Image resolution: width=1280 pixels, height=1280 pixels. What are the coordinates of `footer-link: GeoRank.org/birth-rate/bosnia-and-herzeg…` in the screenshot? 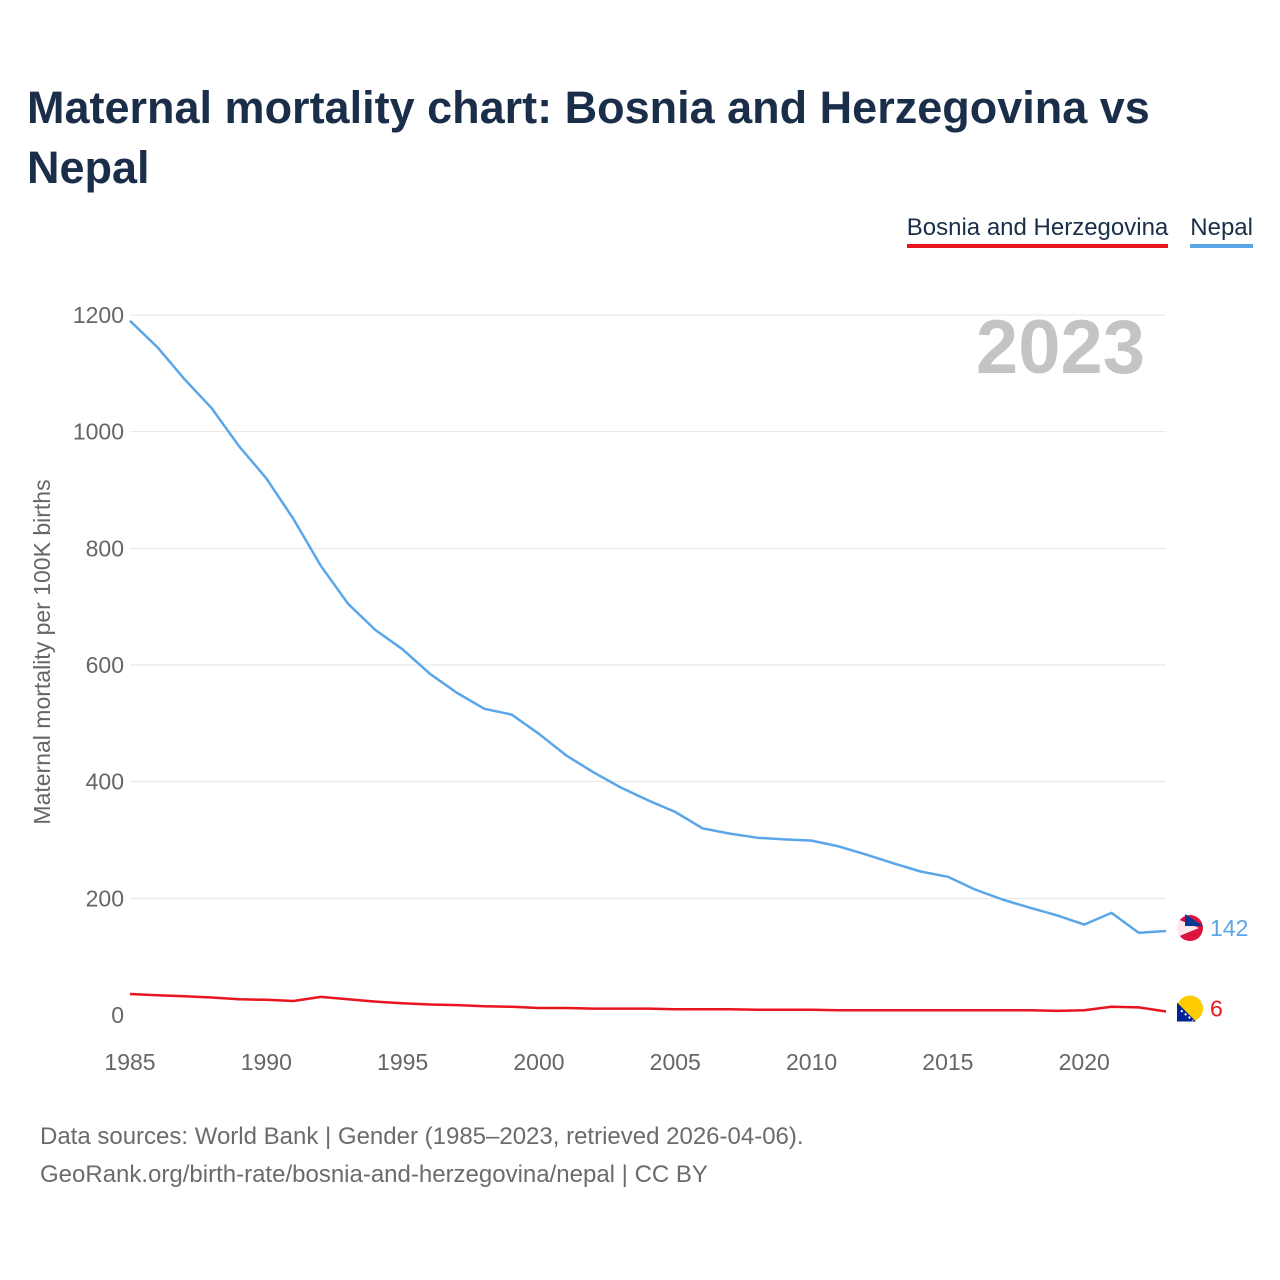 It's located at (374, 1174).